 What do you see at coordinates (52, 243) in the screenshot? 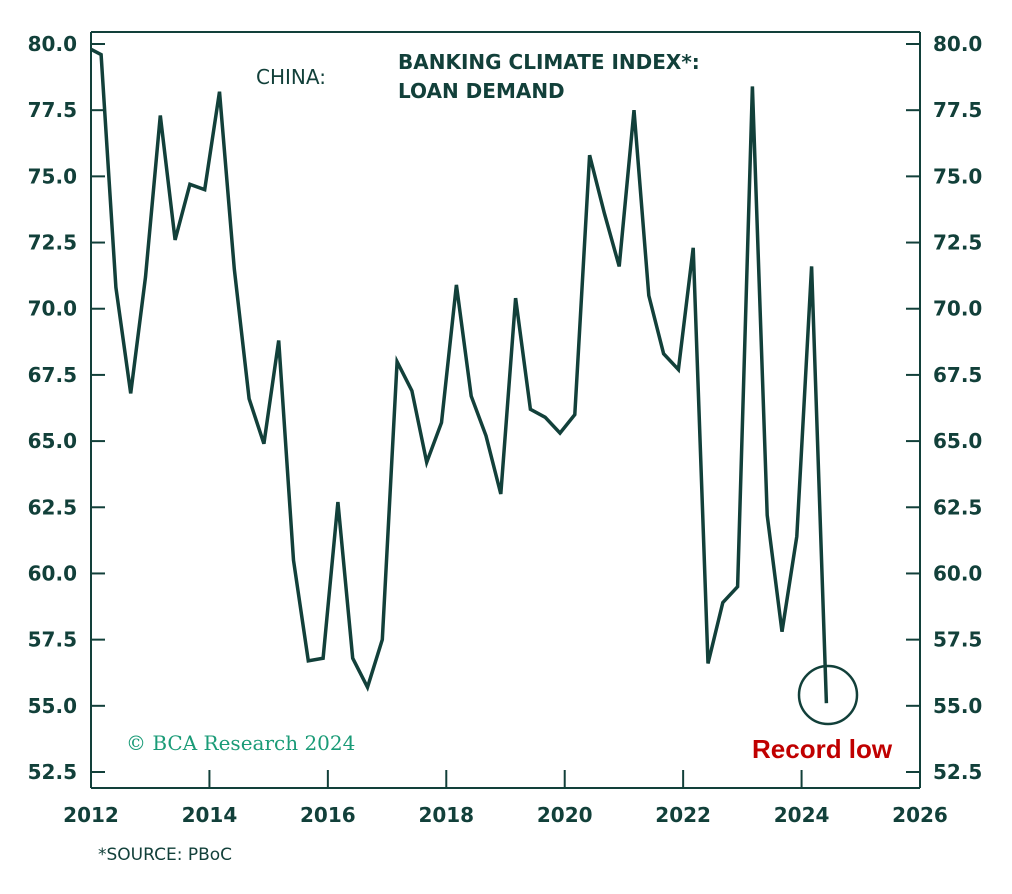
I see `y-left-tick-label: 72.5` at bounding box center [52, 243].